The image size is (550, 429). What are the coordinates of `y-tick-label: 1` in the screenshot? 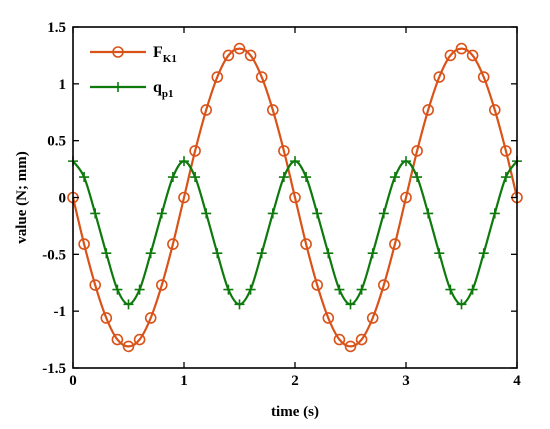 It's located at (63, 85).